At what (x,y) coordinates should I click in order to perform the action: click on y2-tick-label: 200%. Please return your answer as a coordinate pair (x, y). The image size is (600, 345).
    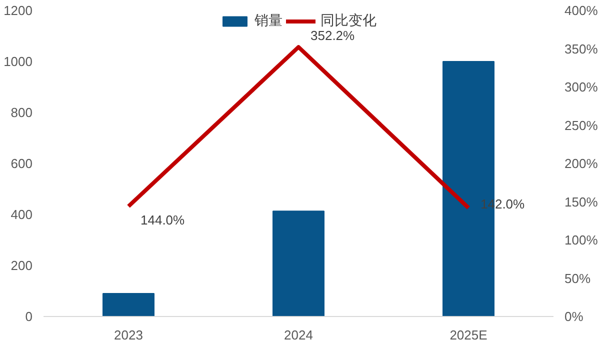
    Looking at the image, I should click on (581, 163).